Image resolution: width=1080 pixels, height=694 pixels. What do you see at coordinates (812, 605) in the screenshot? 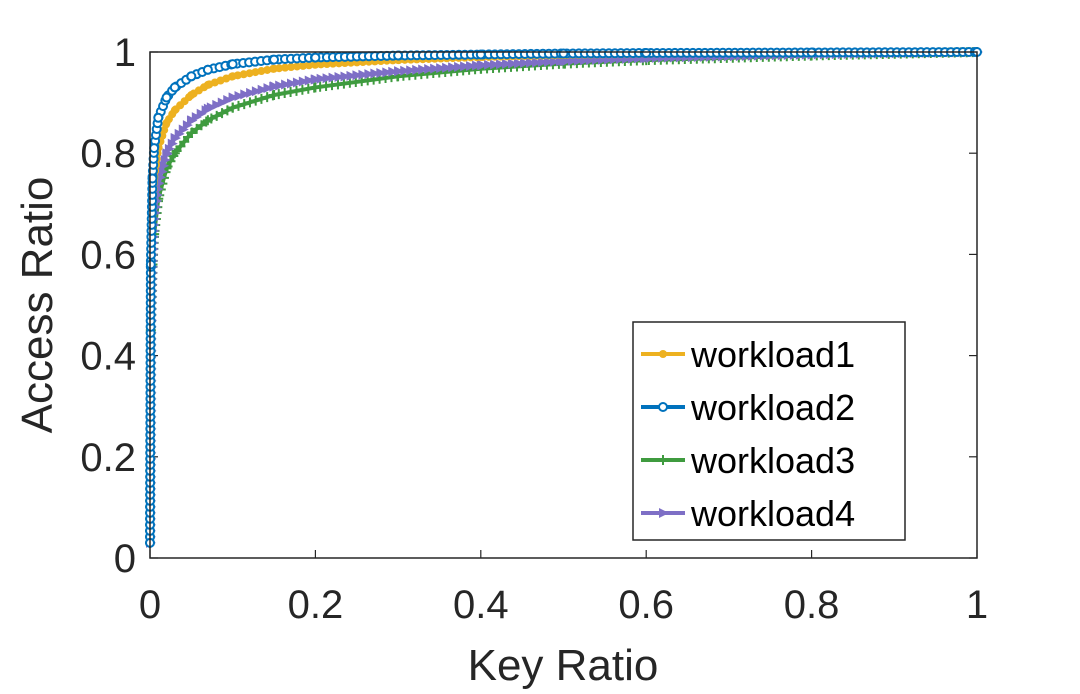
I see `x-tick-label: 0.8` at bounding box center [812, 605].